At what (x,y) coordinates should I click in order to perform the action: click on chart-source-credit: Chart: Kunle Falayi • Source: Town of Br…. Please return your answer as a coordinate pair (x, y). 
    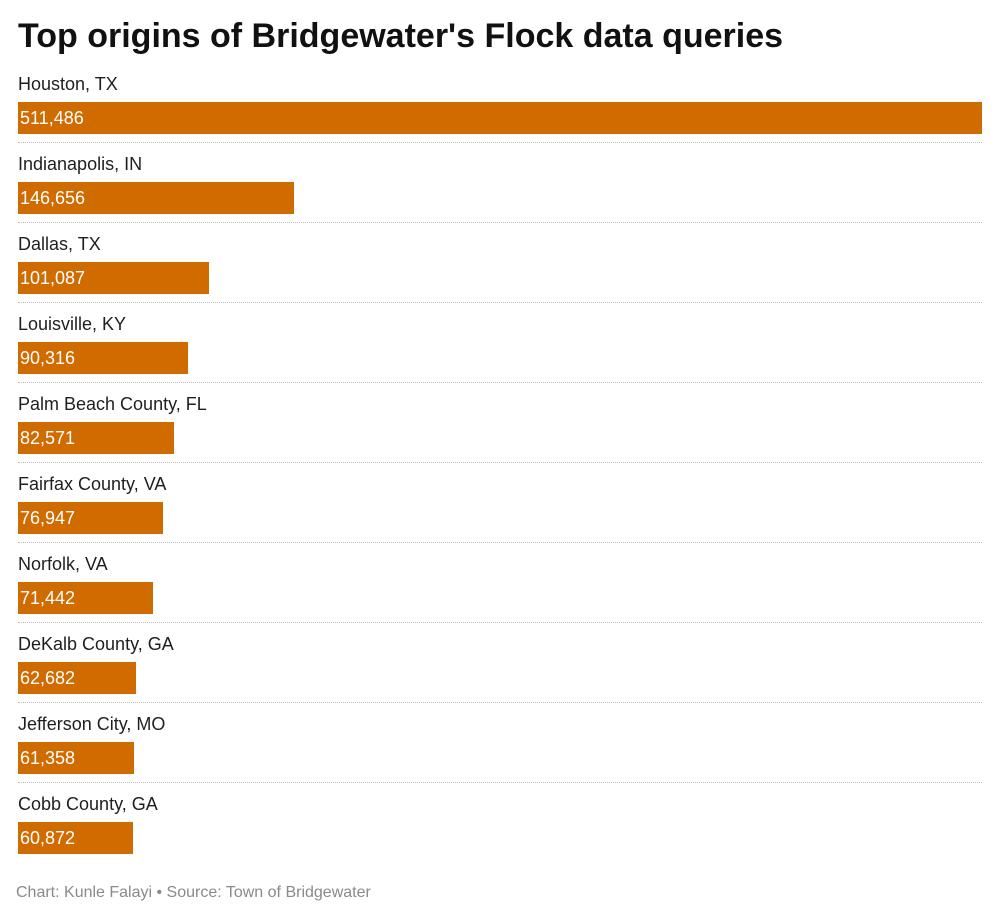
    Looking at the image, I should click on (193, 892).